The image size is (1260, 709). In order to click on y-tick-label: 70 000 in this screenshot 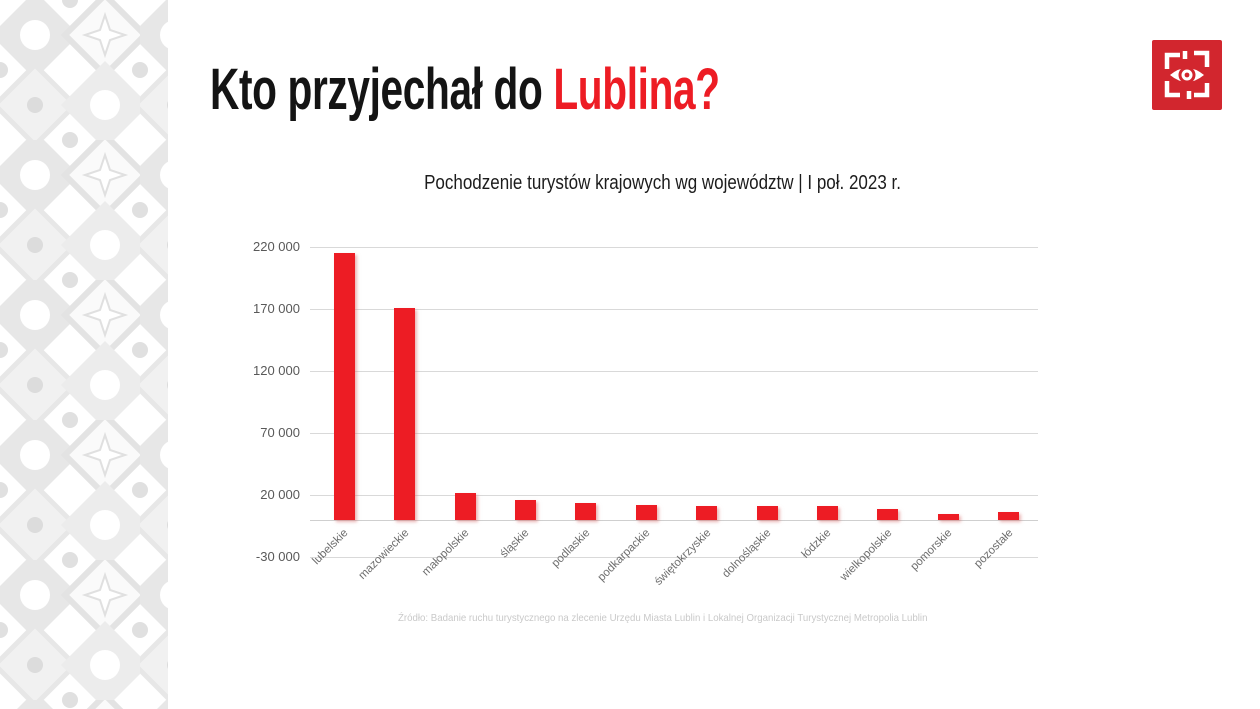, I will do `click(280, 433)`.